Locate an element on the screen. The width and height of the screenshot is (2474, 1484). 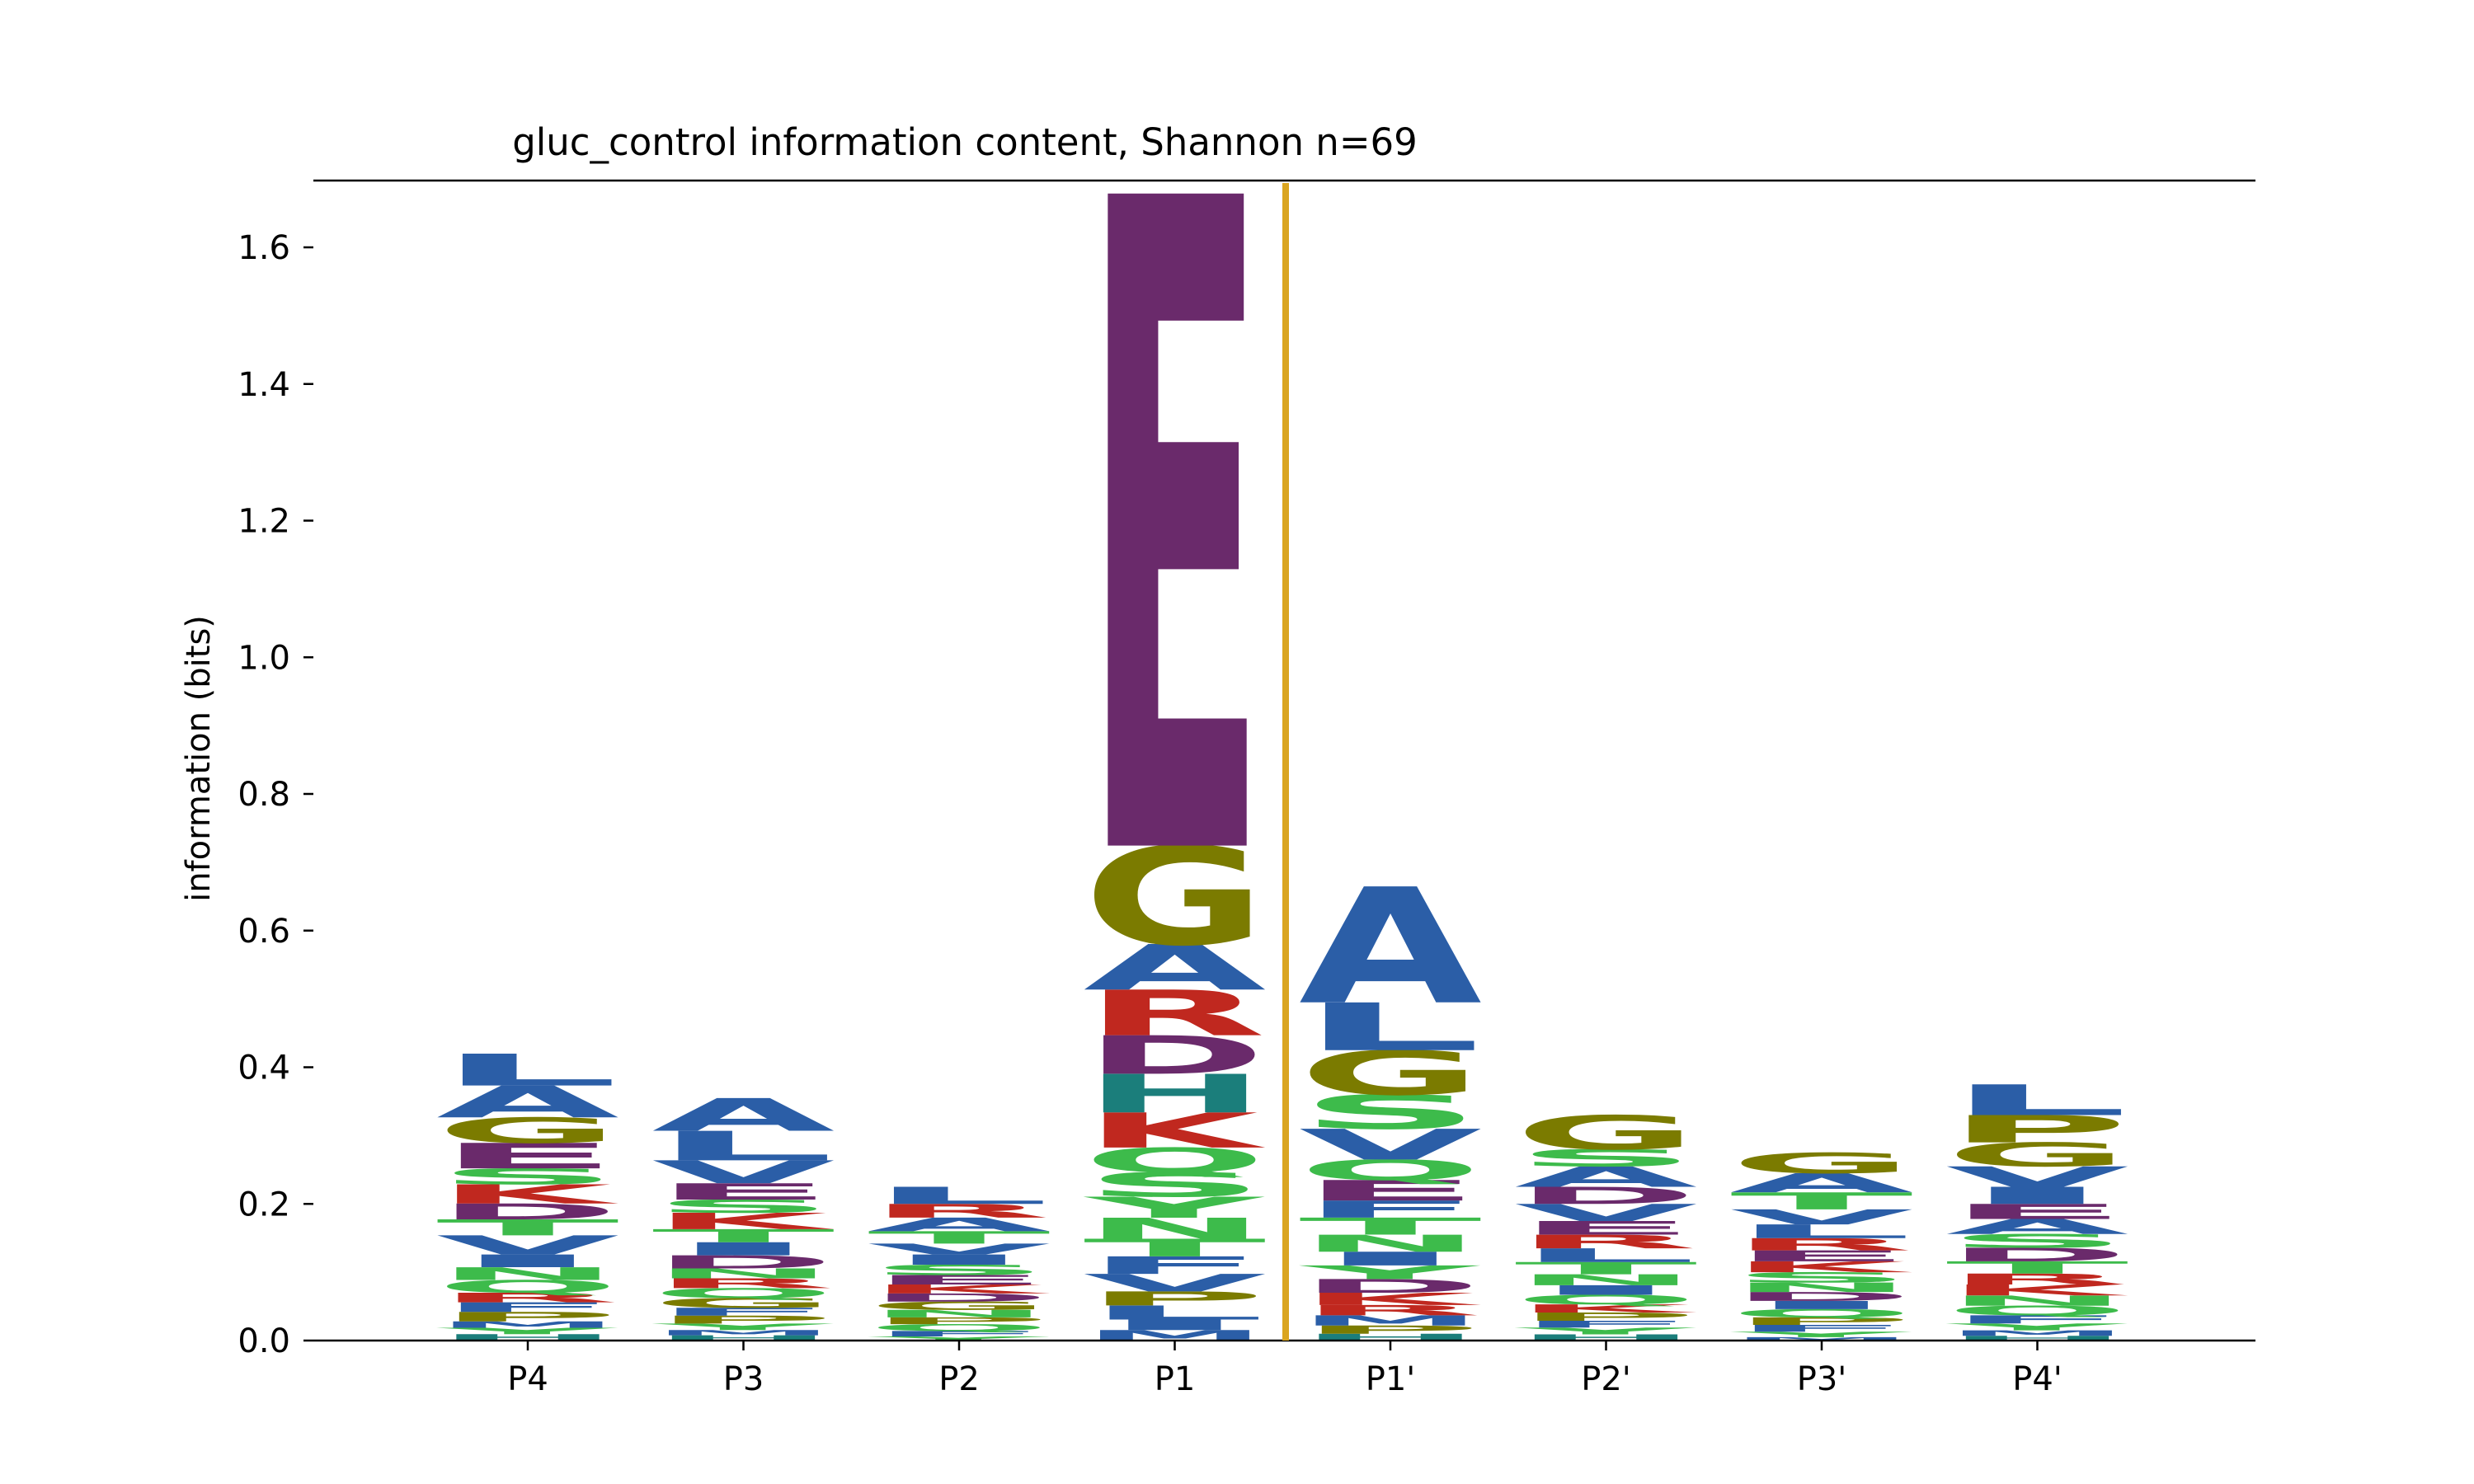
x-tick-label: P3 is located at coordinates (743, 1379).